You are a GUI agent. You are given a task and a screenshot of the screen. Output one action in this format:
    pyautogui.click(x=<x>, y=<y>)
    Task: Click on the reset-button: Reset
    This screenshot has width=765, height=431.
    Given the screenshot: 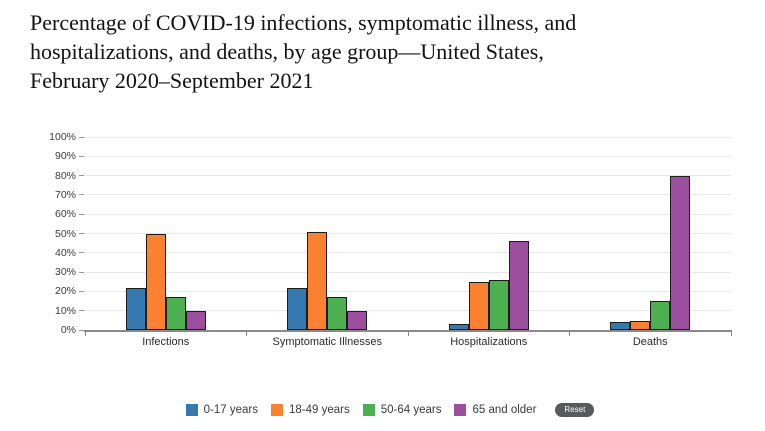 What is the action you would take?
    pyautogui.click(x=575, y=410)
    